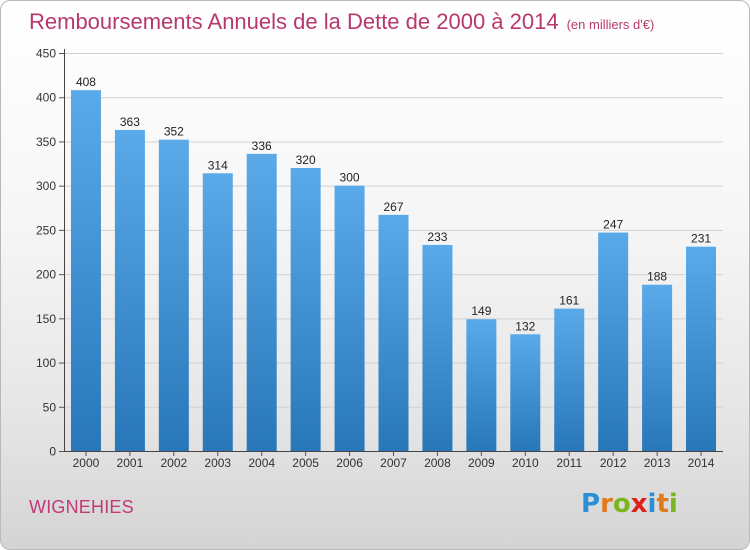 Image resolution: width=750 pixels, height=550 pixels. What do you see at coordinates (569, 301) in the screenshot?
I see `bar-value-label: 161` at bounding box center [569, 301].